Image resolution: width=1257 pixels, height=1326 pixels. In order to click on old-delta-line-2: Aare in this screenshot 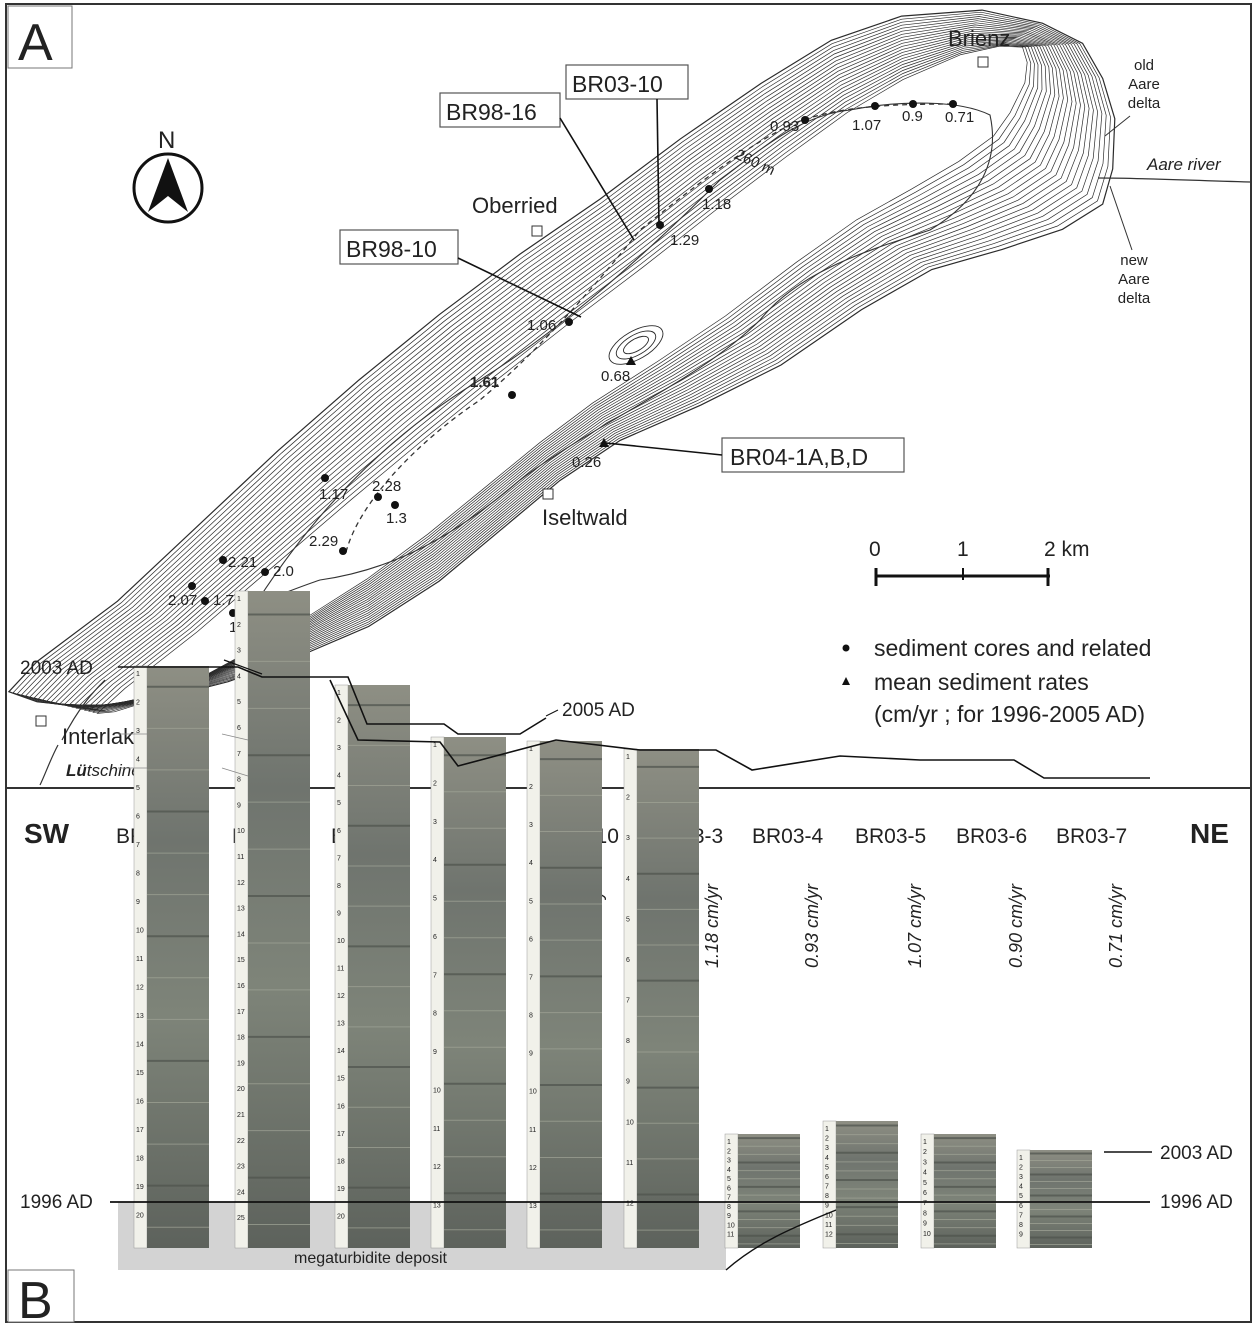, I will do `click(1144, 84)`.